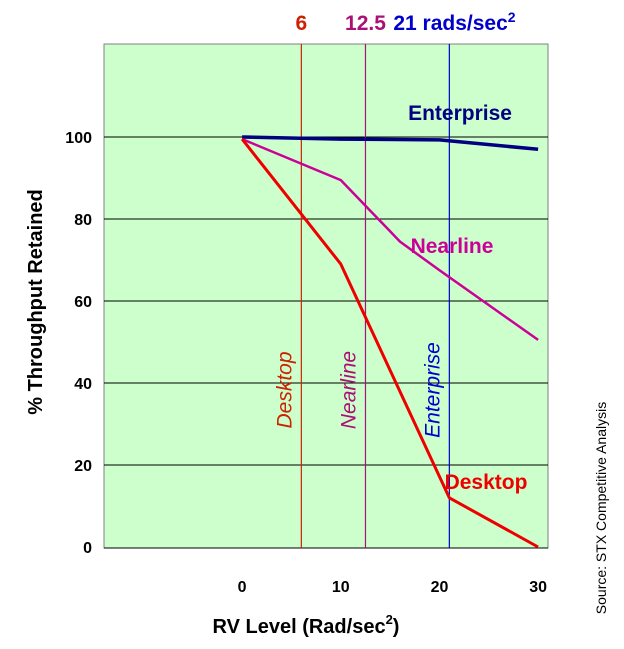 The width and height of the screenshot is (624, 649). What do you see at coordinates (36, 302) in the screenshot?
I see `y-axis-title: % Throughput Retained` at bounding box center [36, 302].